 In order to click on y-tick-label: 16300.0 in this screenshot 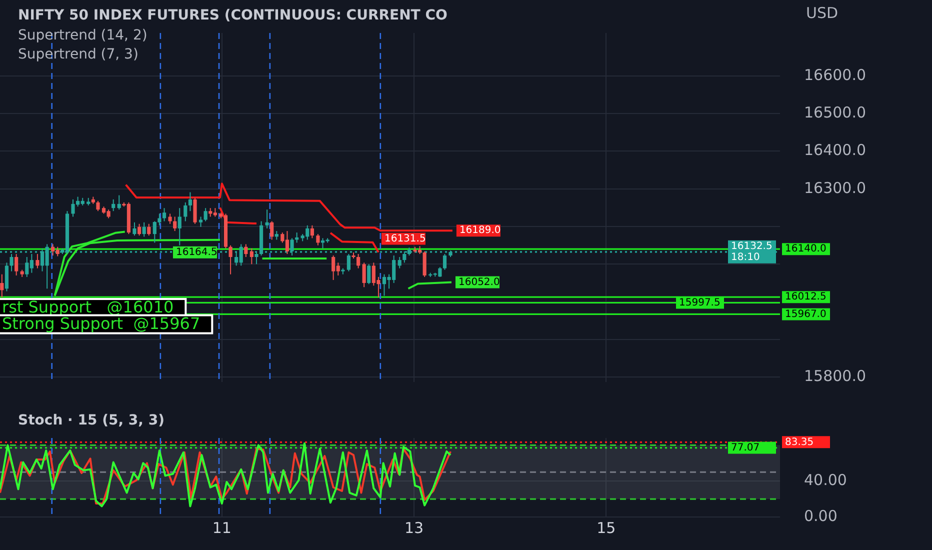, I will do `click(835, 187)`.